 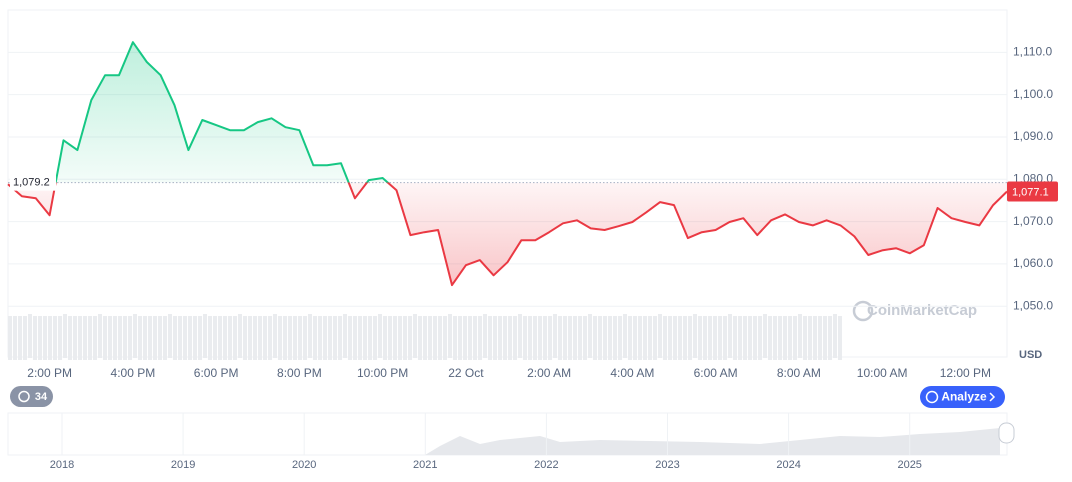 I want to click on volume-band, so click(x=425, y=337).